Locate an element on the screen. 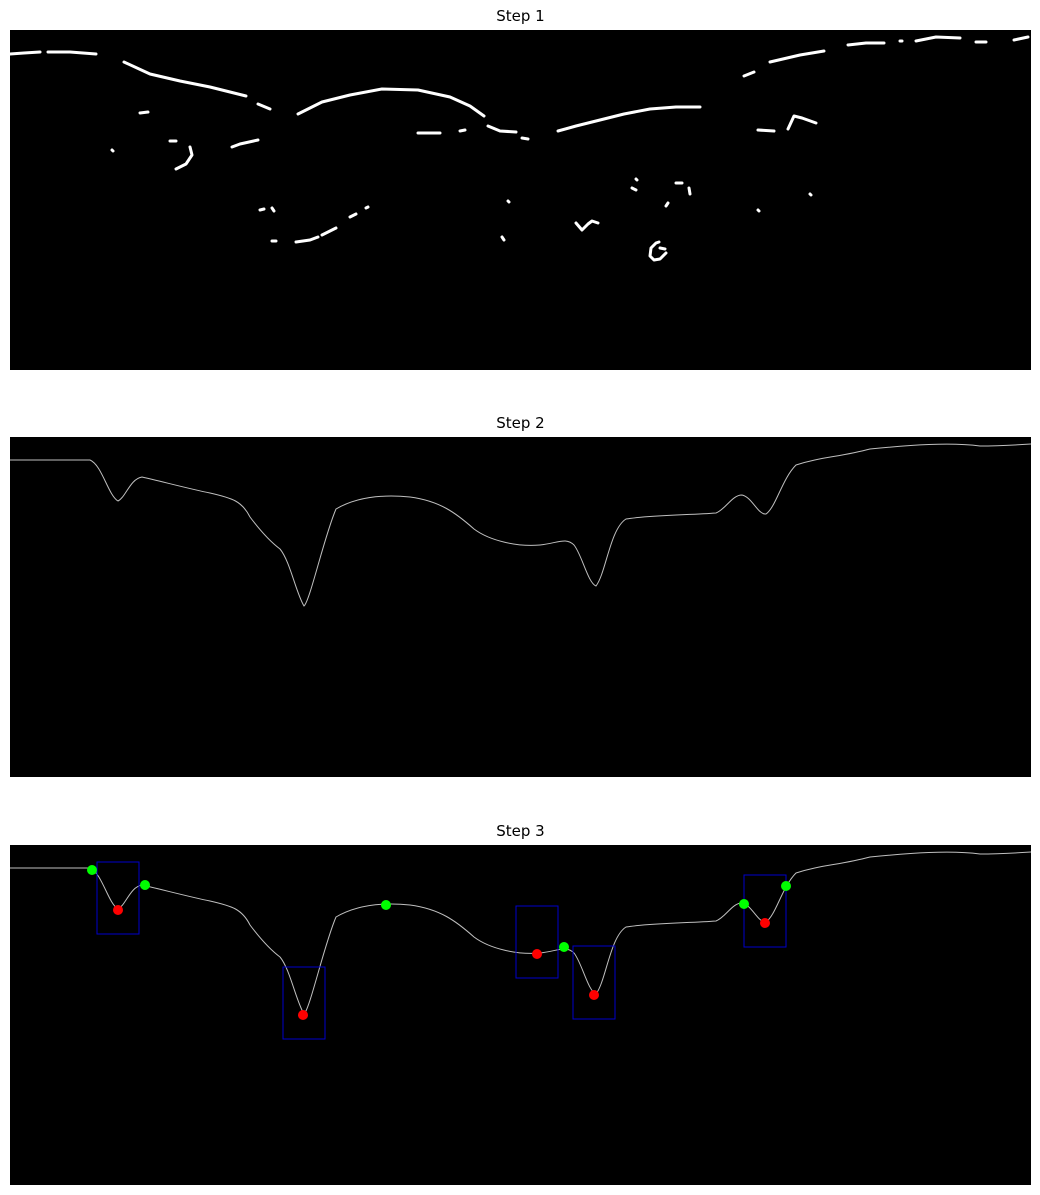 This screenshot has width=1040, height=1195. valley-markers is located at coordinates (441, 962).